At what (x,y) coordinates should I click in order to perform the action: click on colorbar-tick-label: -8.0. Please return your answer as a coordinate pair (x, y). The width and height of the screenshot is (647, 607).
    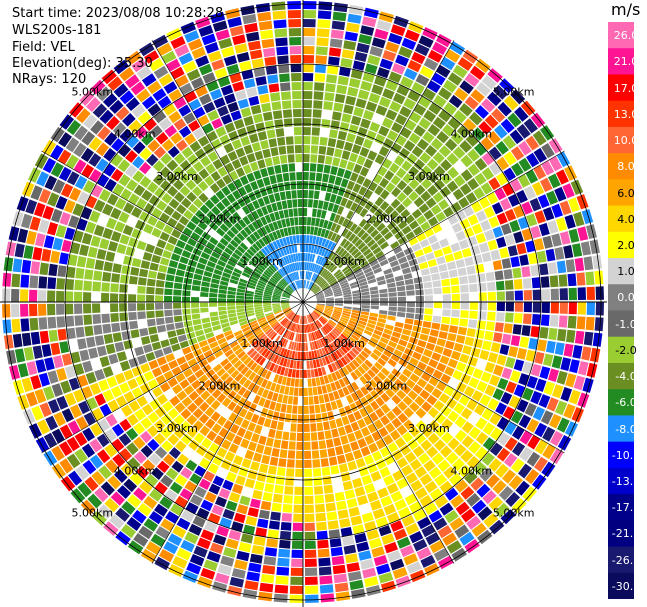
    Looking at the image, I should click on (626, 429).